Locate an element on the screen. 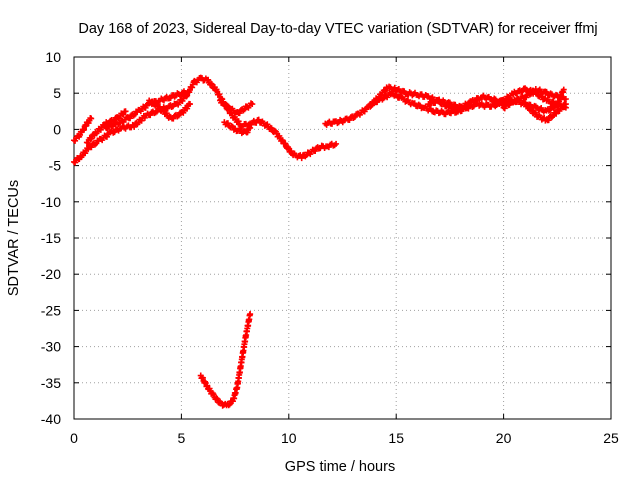  x-tick-label: 0 is located at coordinates (74, 438).